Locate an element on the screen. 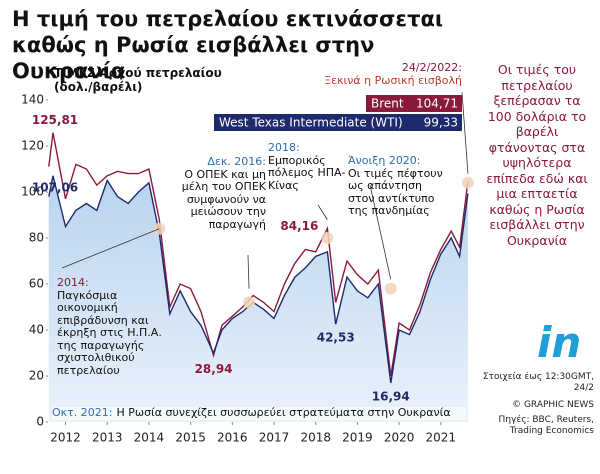 Image resolution: width=600 pixels, height=474 pixels. y-axis-label: ΤΙΜΕΣ Αργού πετρελαίου (δολ./βαρέλι) is located at coordinates (138, 80).